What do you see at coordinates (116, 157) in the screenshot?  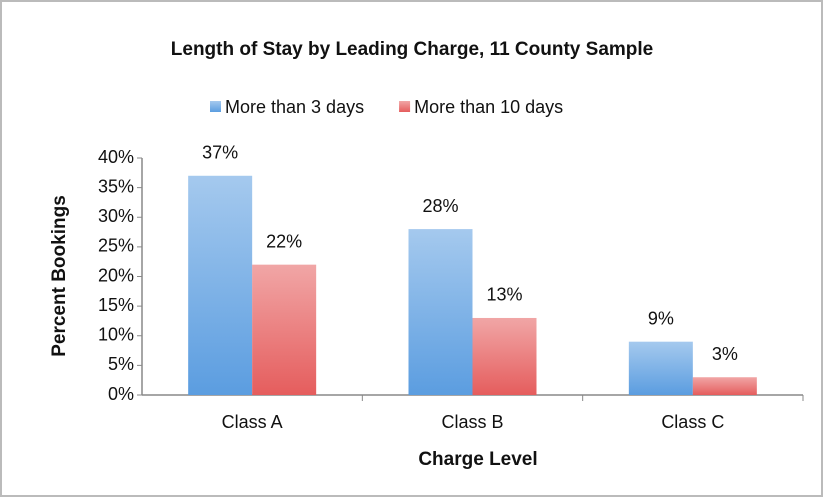 I see `y-tick-label: 40%` at bounding box center [116, 157].